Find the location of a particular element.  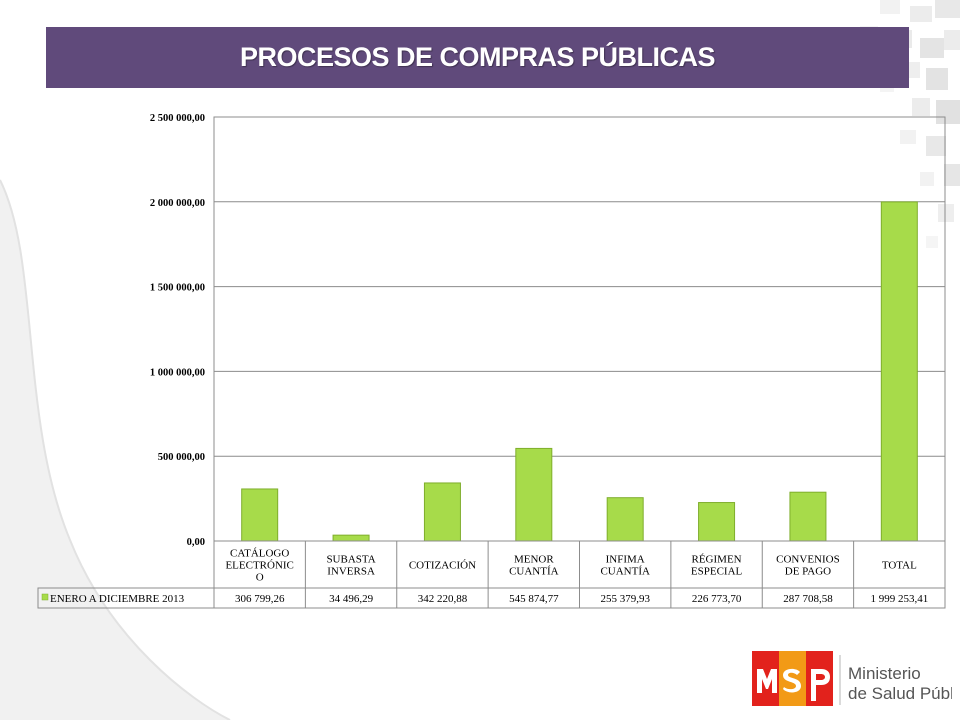

category-label: ESPECIAL is located at coordinates (717, 572).